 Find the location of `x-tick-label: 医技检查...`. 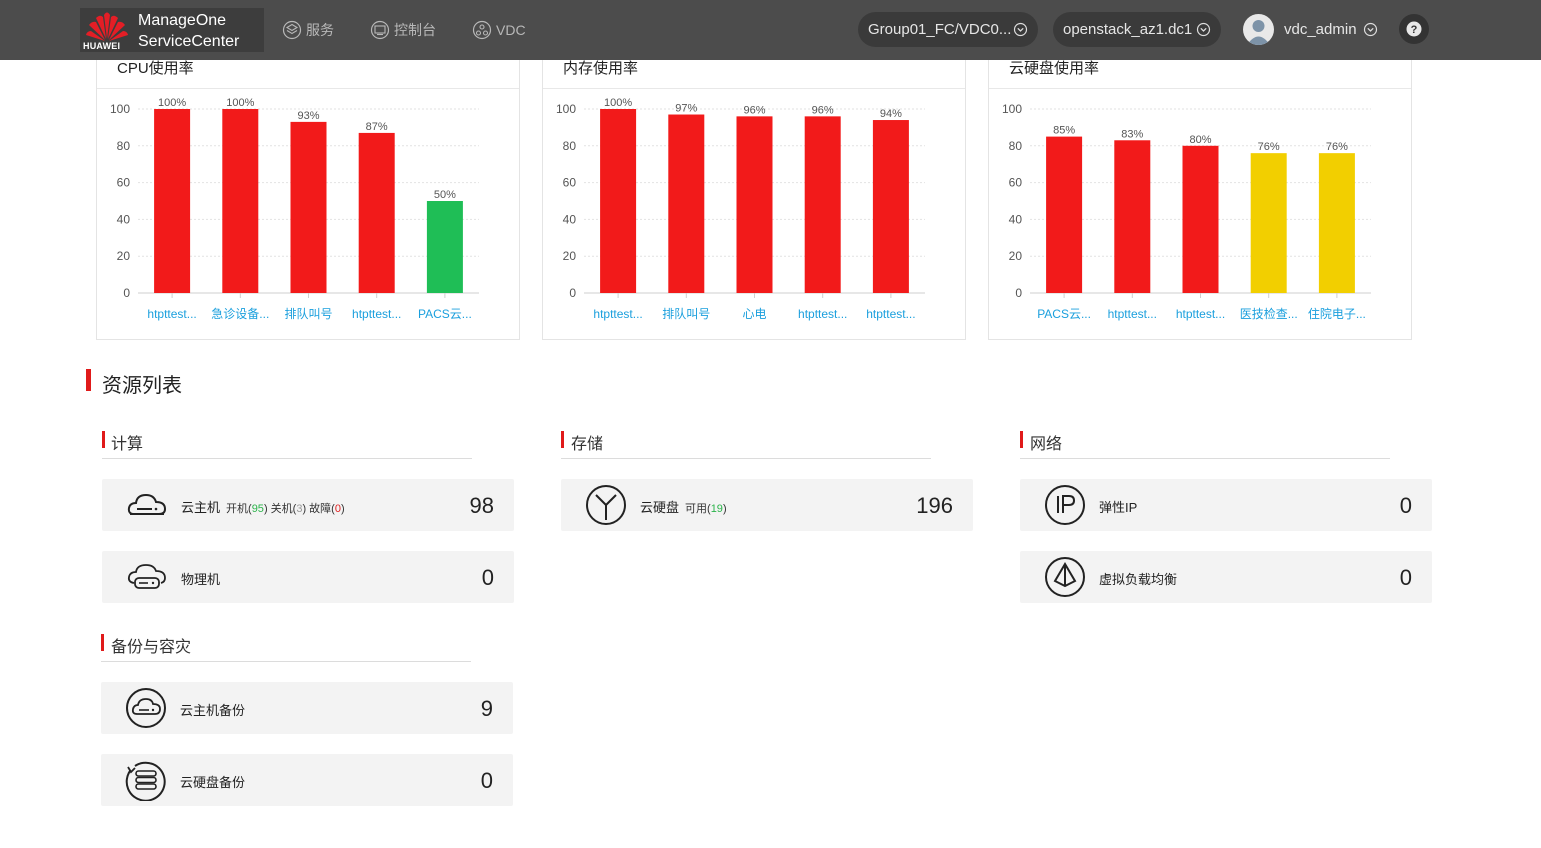

x-tick-label: 医技检查... is located at coordinates (1269, 313).